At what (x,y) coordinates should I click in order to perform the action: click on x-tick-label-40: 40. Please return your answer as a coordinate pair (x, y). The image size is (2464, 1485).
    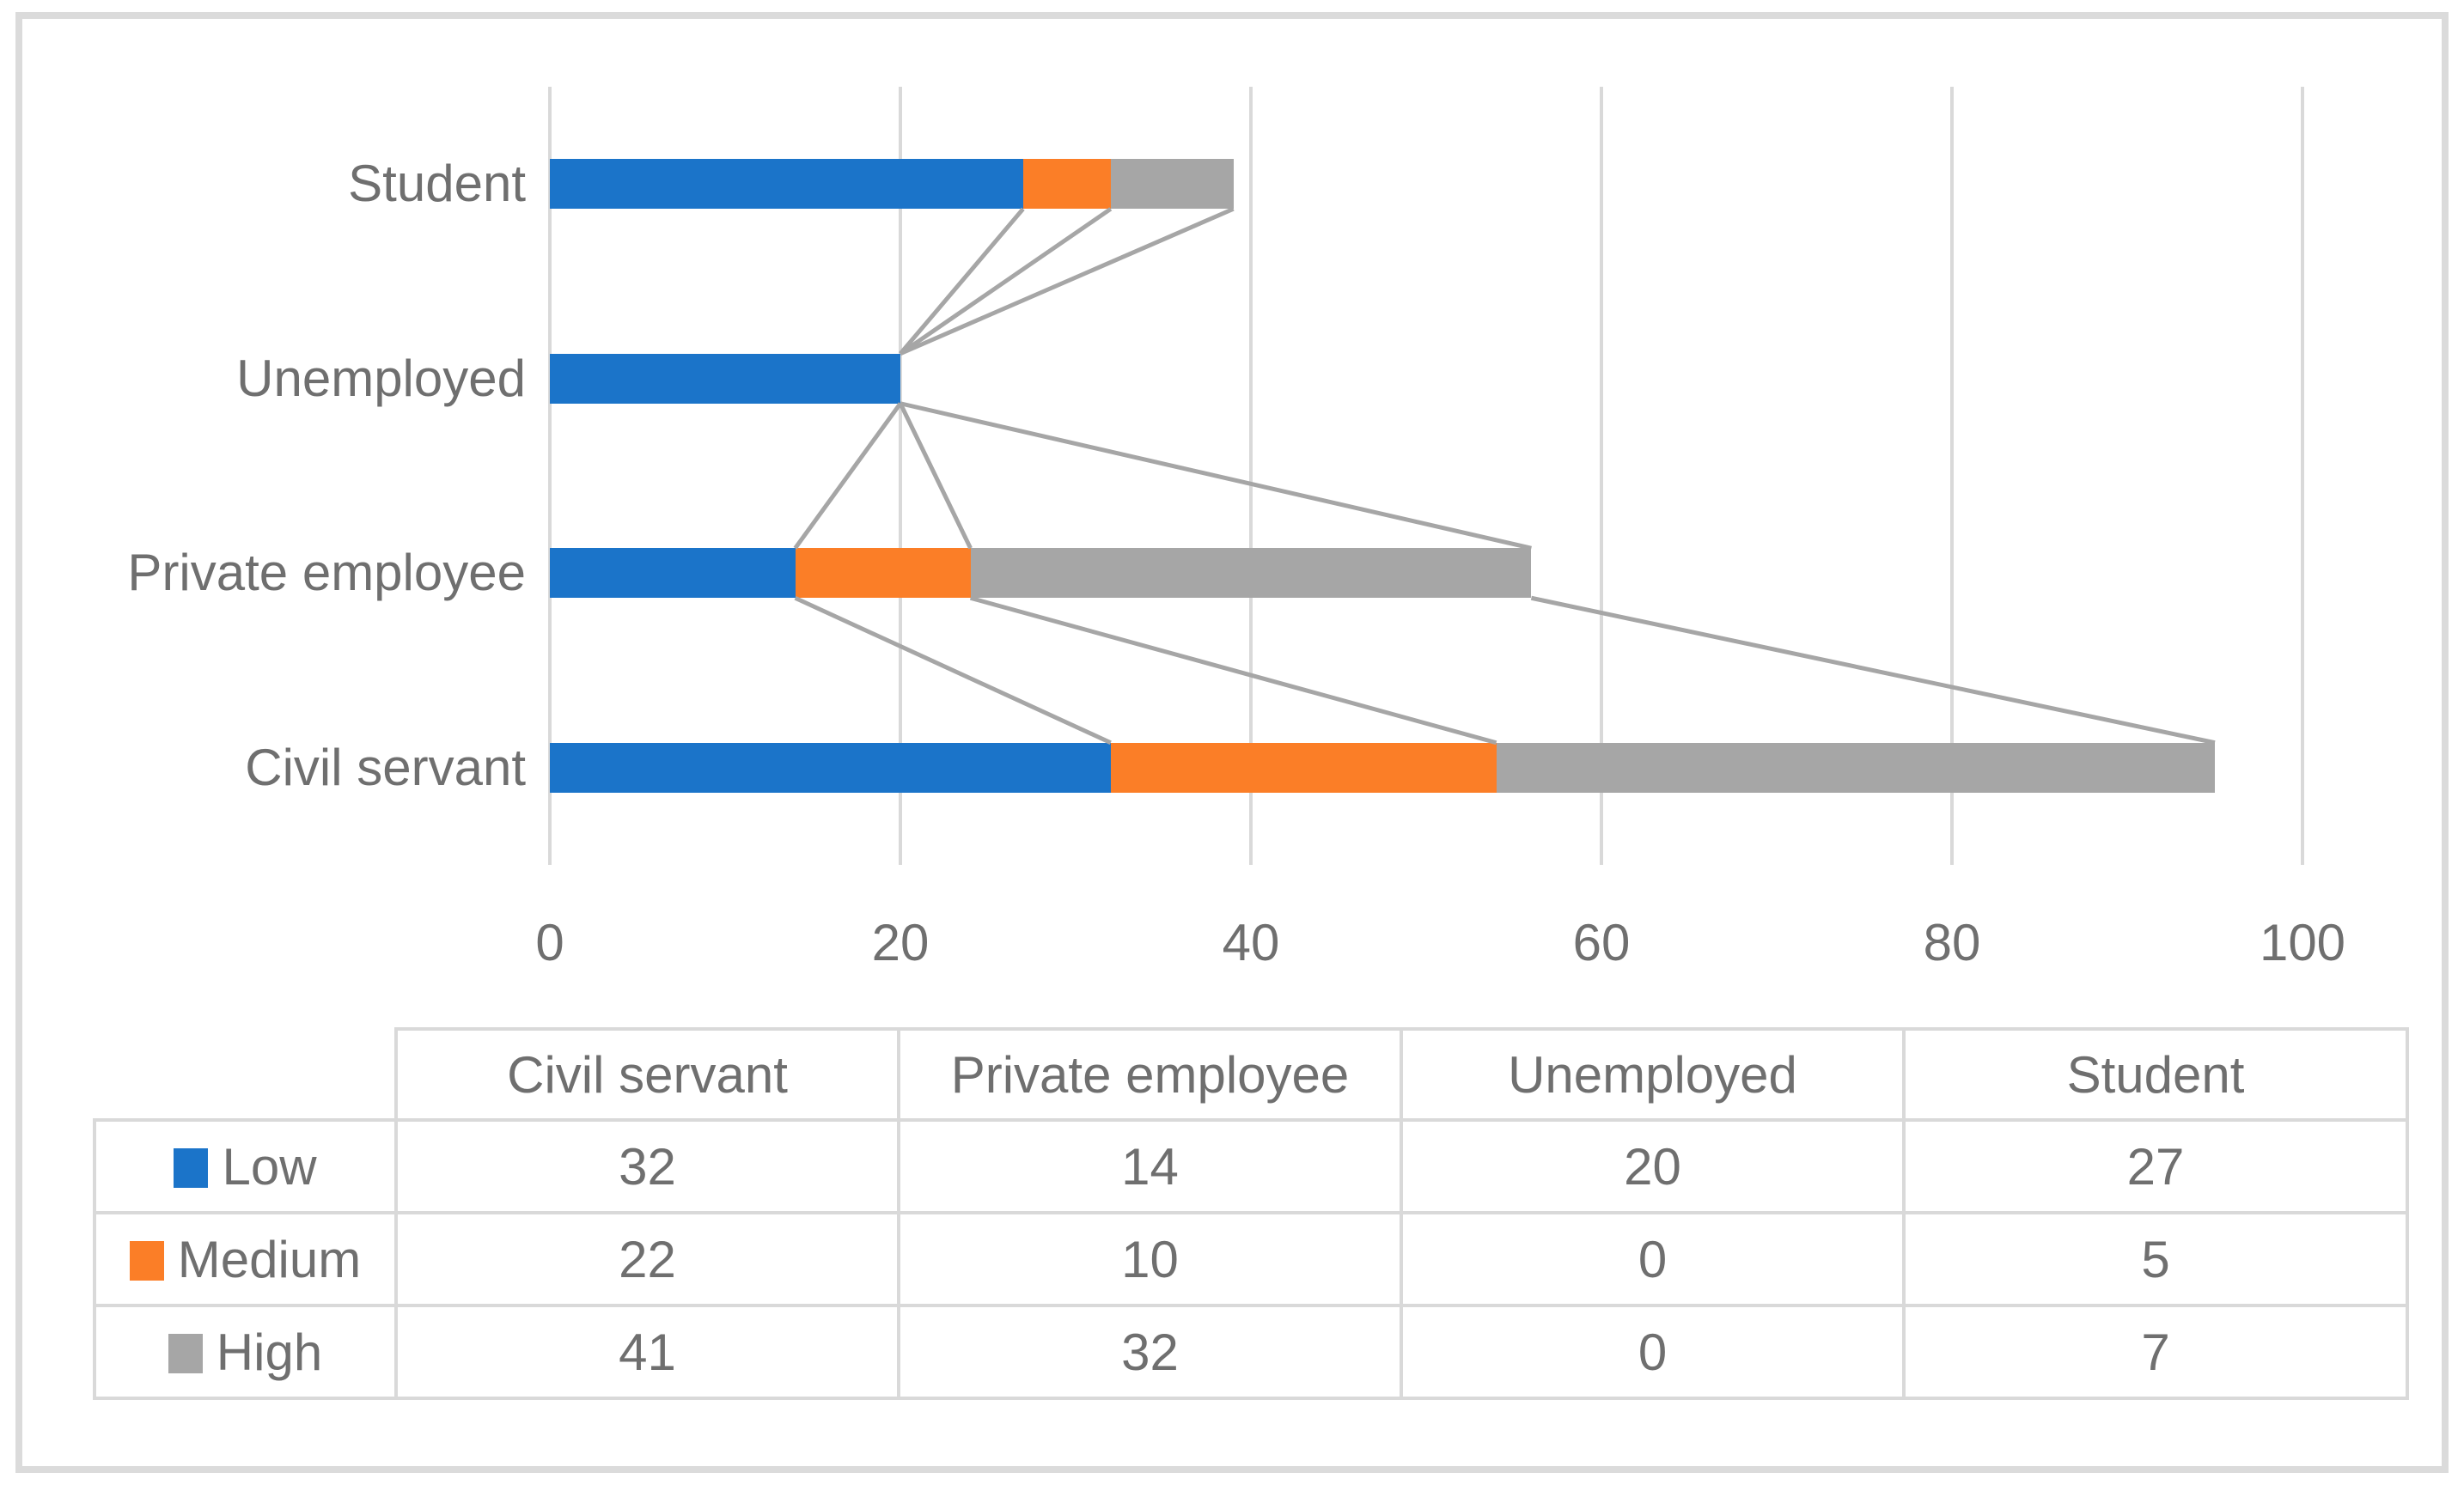
    Looking at the image, I should click on (1251, 942).